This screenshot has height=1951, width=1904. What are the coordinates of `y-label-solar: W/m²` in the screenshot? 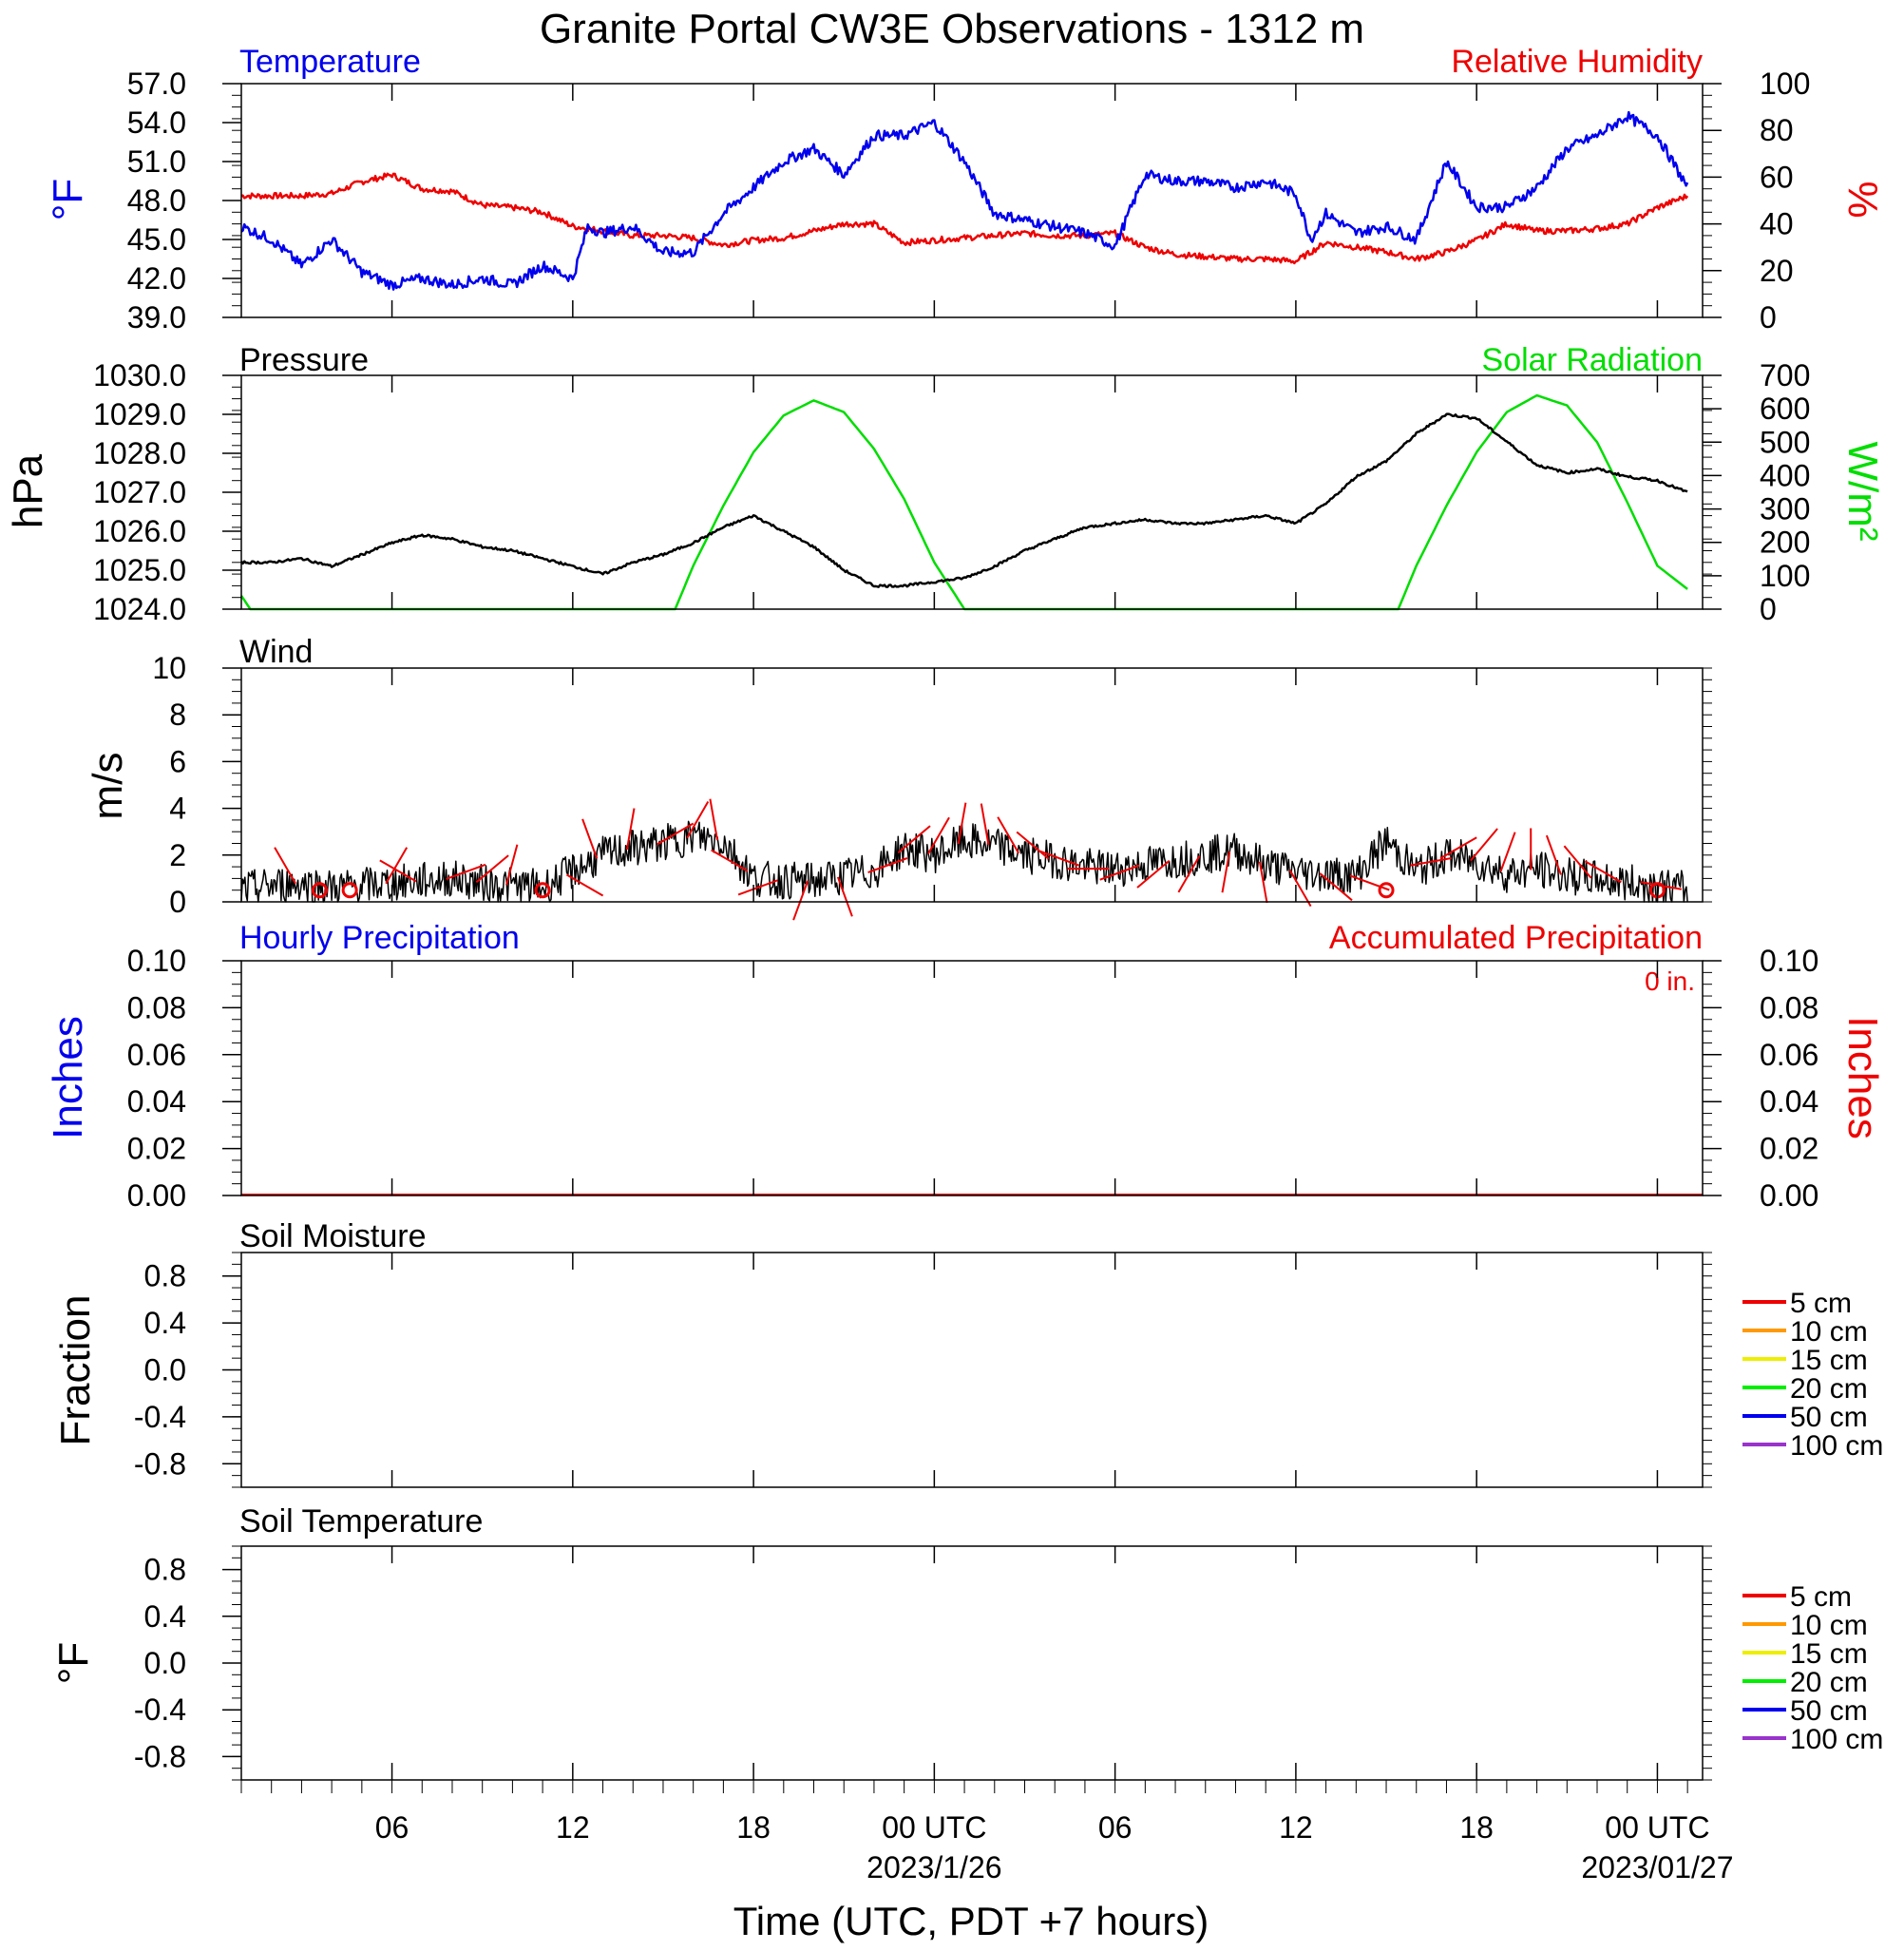 It's located at (1863, 491).